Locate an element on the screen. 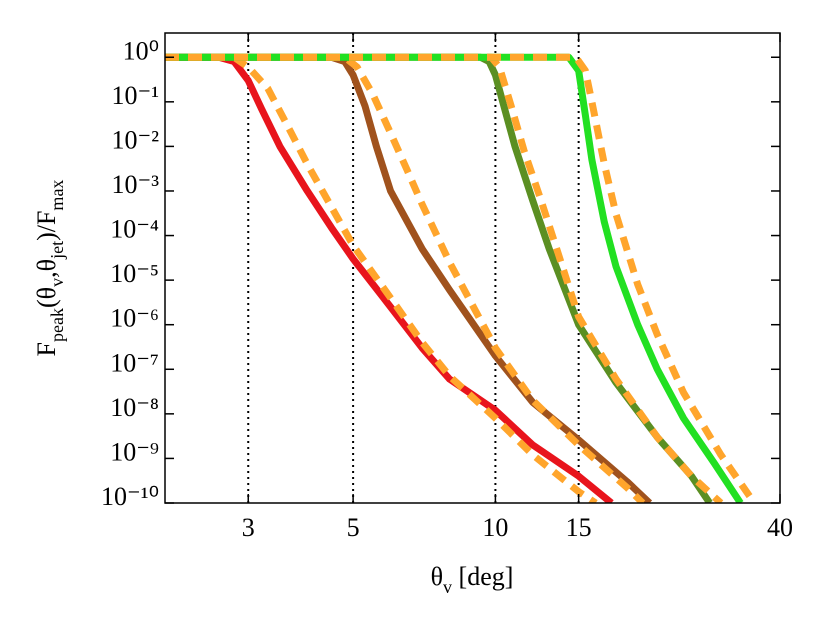 Image resolution: width=830 pixels, height=623 pixels. x-tick-label: 5 is located at coordinates (353, 527).